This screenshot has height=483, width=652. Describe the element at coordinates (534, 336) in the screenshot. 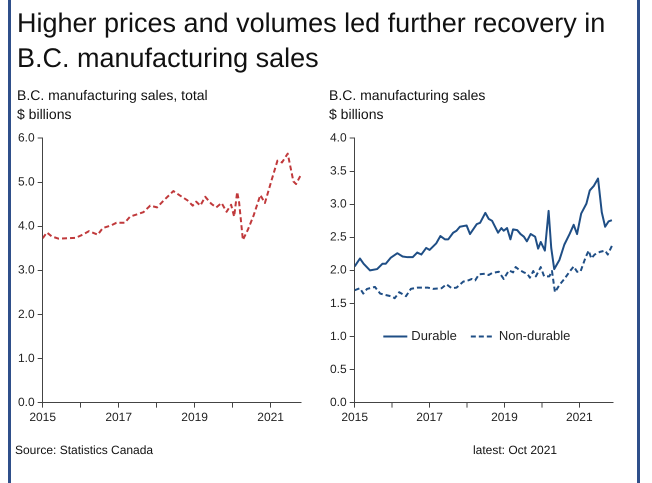

I see `legend-label: Non-durable` at that location.